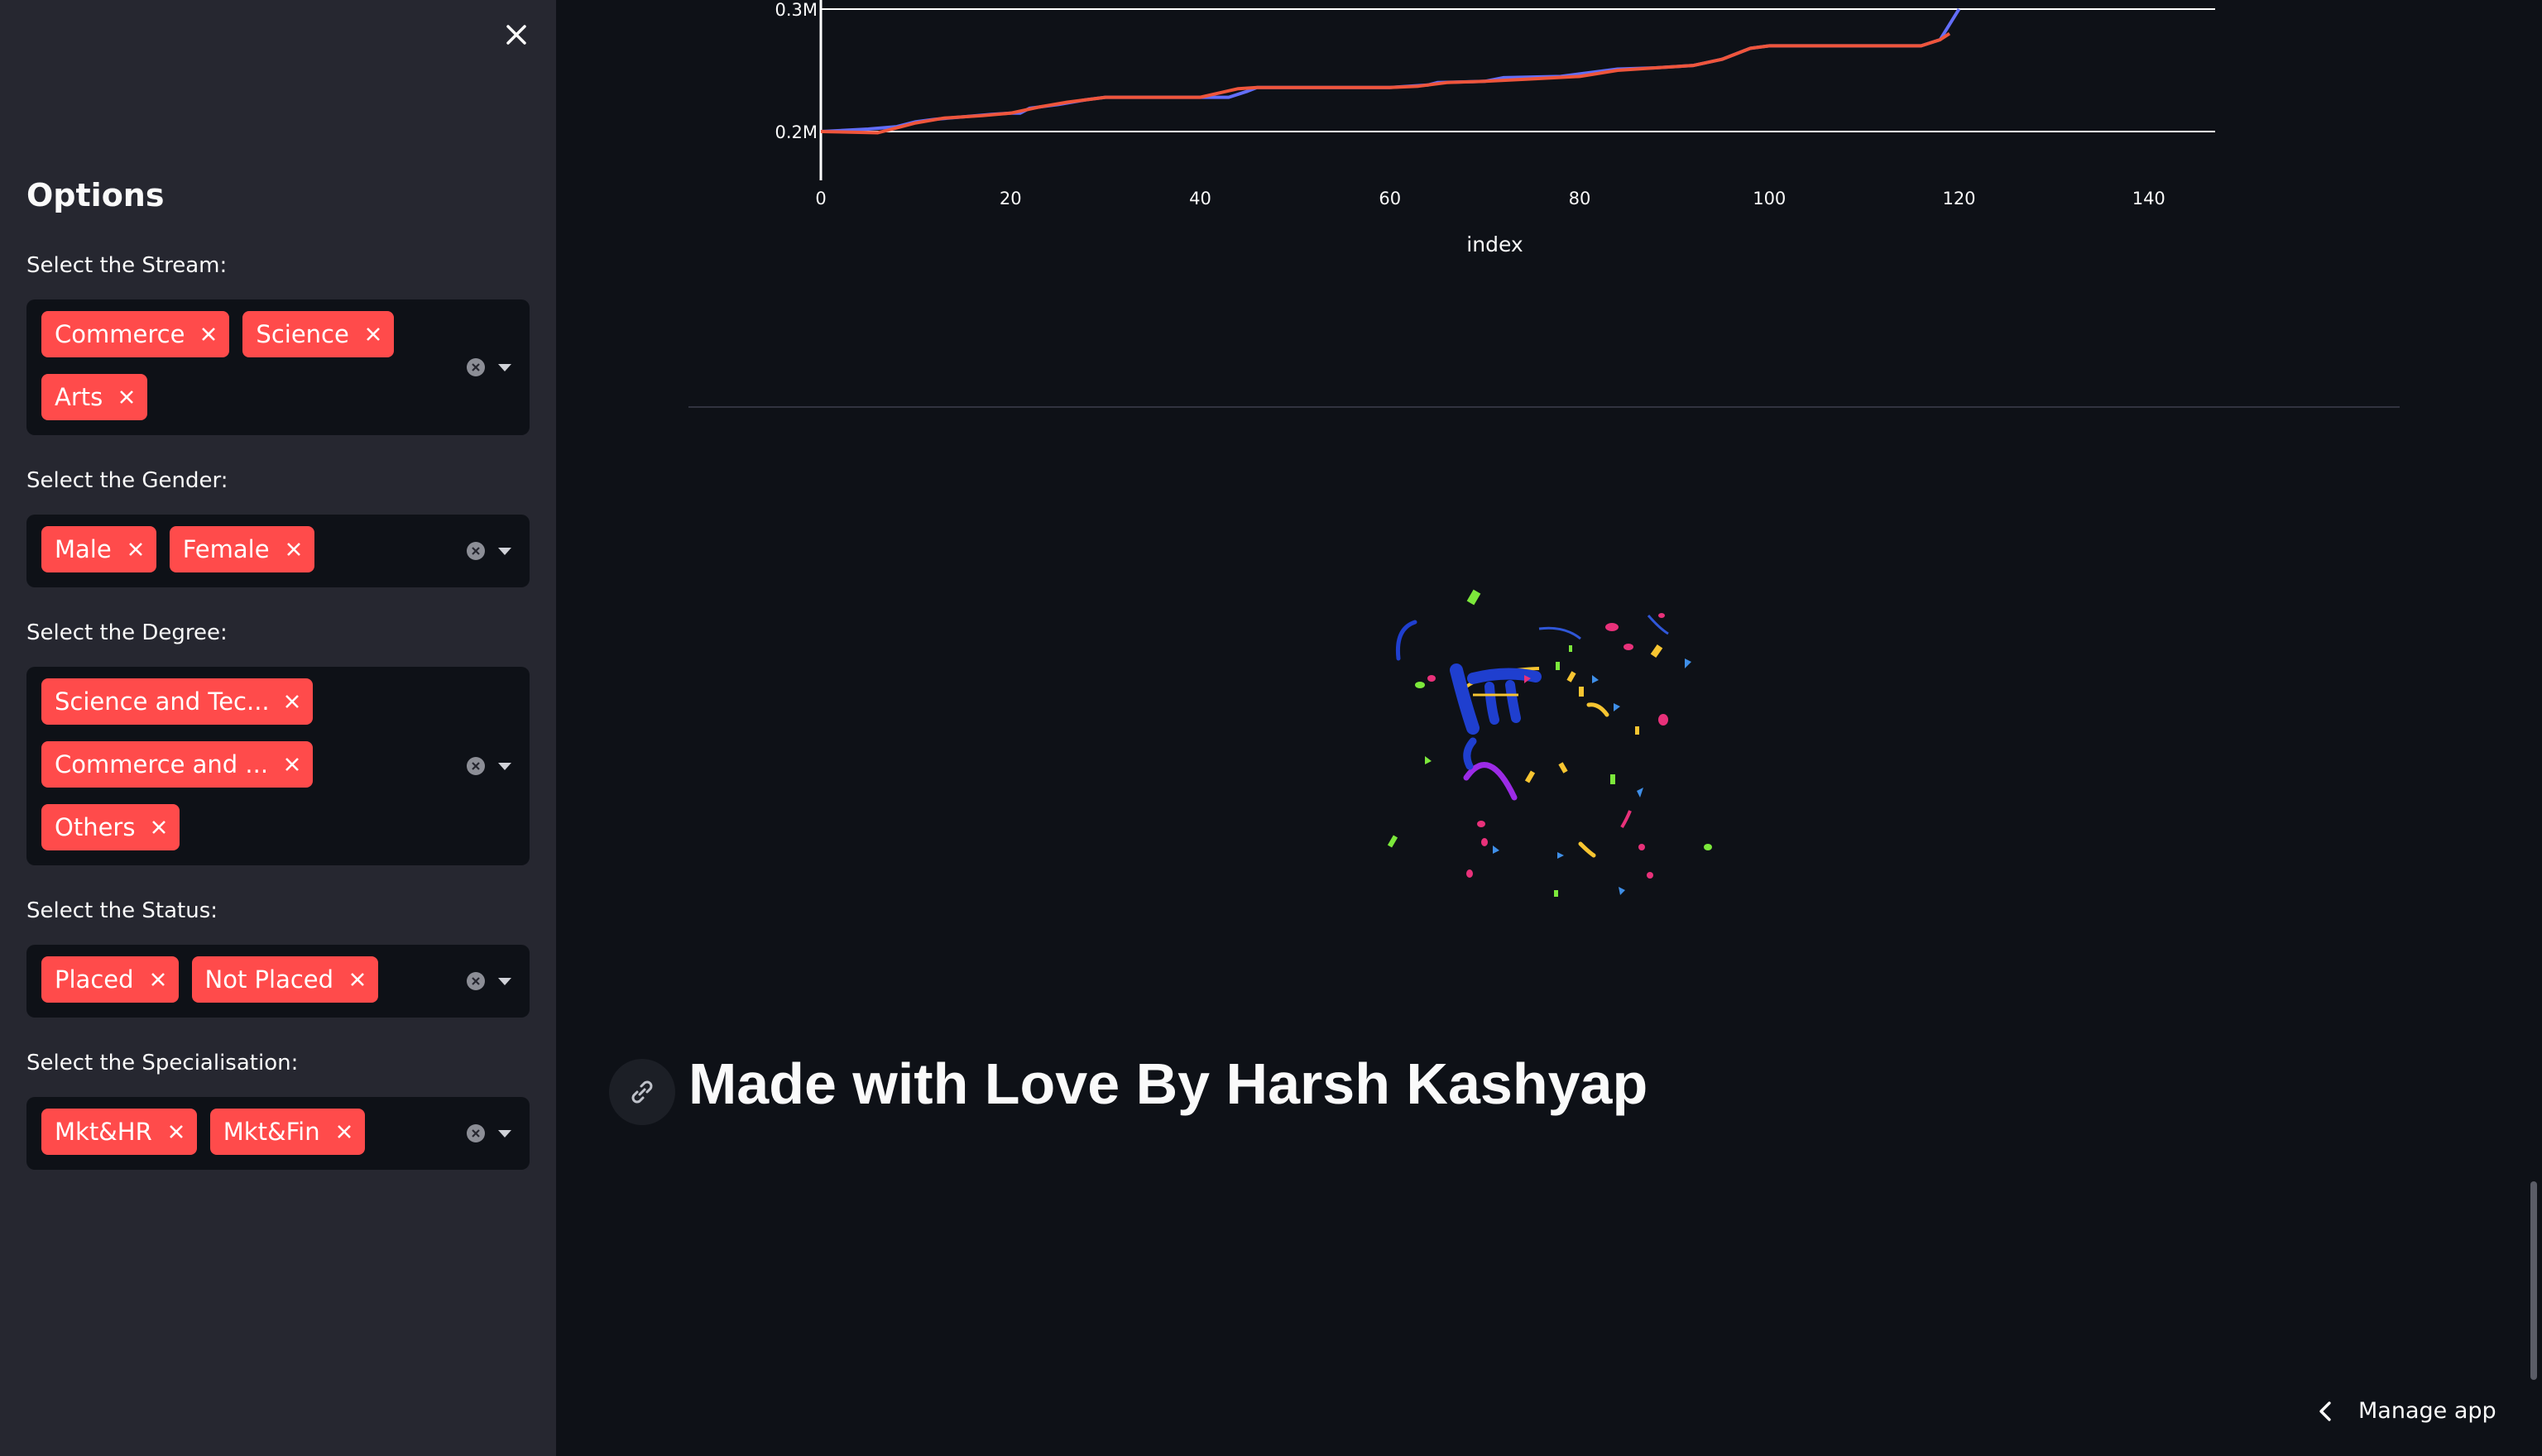 The height and width of the screenshot is (1456, 2542). What do you see at coordinates (271, 1132) in the screenshot?
I see `chip-label: Mkt&Fin` at bounding box center [271, 1132].